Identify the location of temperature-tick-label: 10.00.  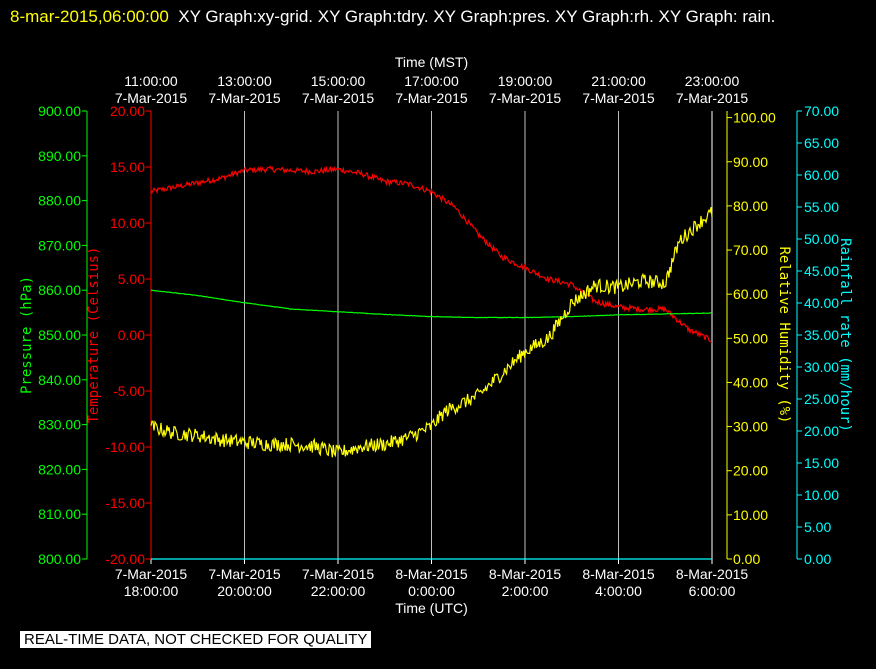
(127, 223).